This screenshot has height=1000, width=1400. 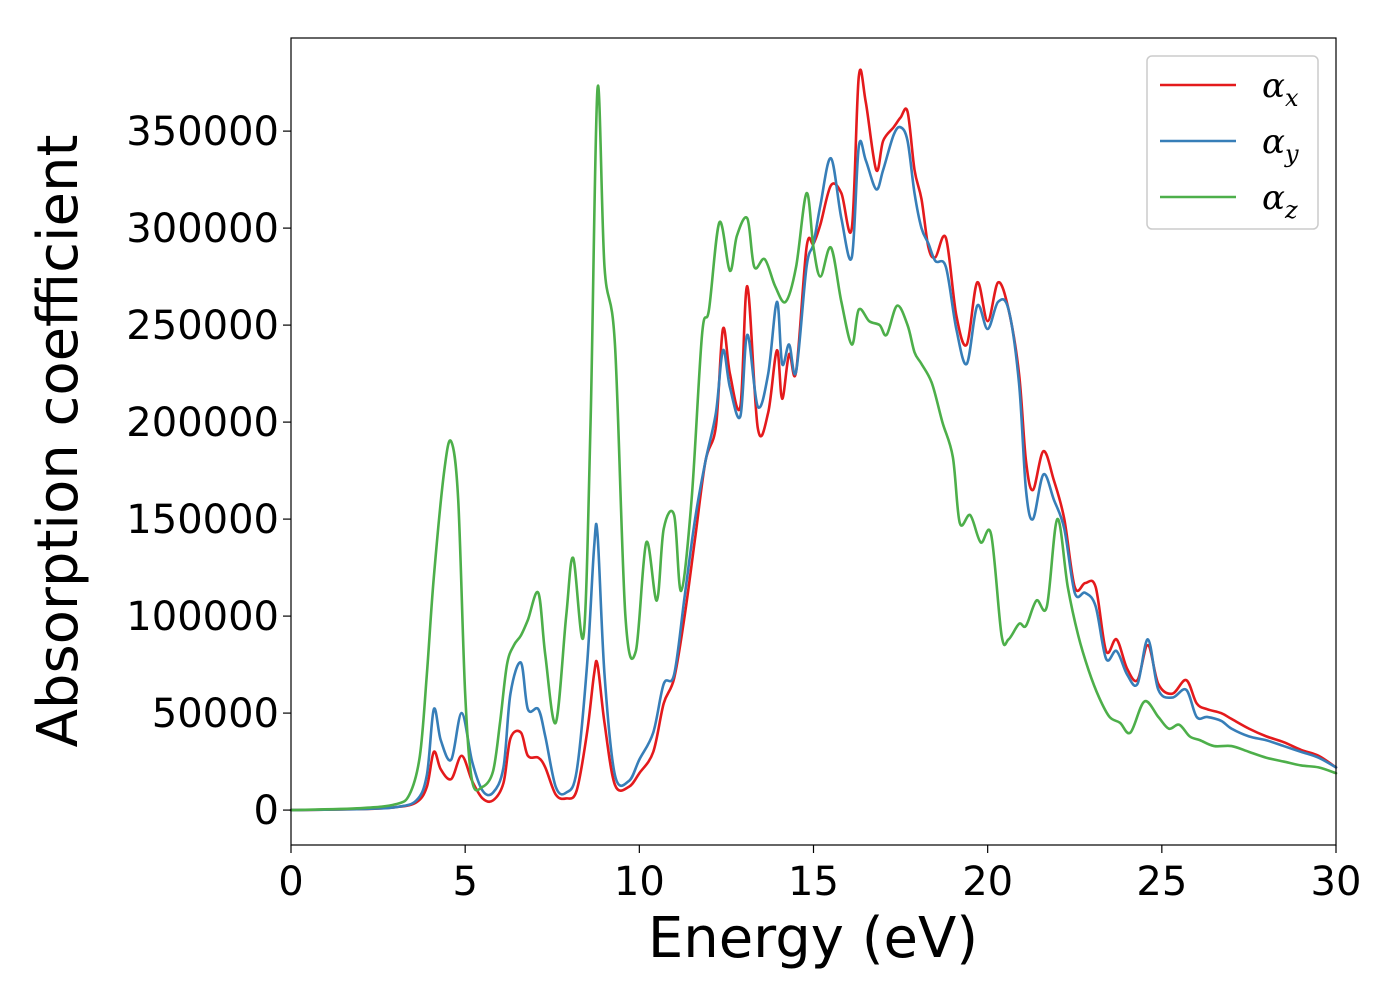 What do you see at coordinates (58, 441) in the screenshot?
I see `y-axis-title: Absorption coefficient` at bounding box center [58, 441].